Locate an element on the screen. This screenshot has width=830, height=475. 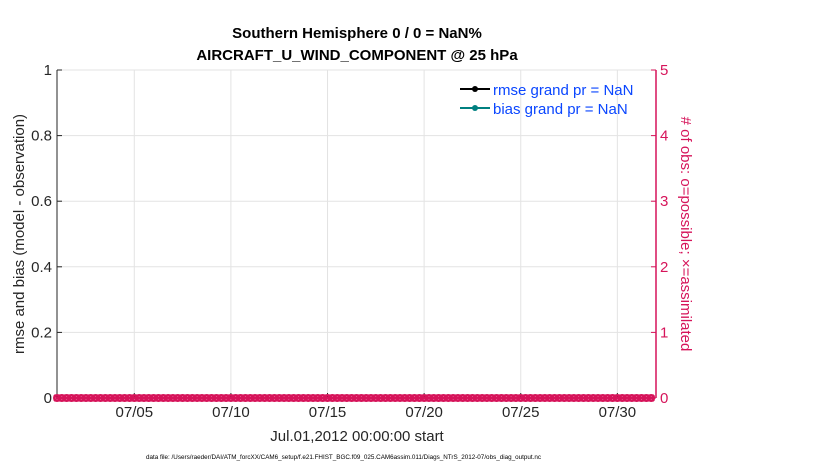
markers is located at coordinates (354, 398).